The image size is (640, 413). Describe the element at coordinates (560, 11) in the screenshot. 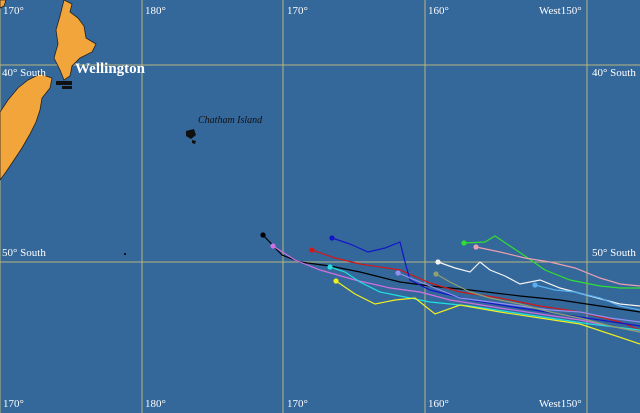

I see `lon-label-top-150w: West150°` at that location.